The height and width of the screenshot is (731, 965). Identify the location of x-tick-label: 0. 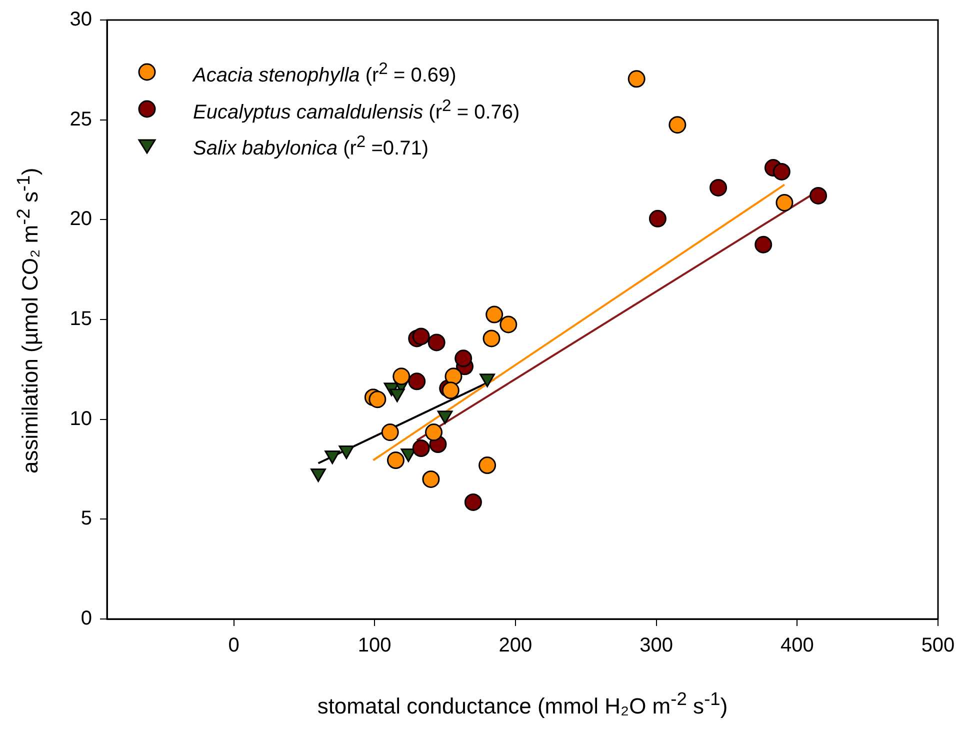
(234, 645).